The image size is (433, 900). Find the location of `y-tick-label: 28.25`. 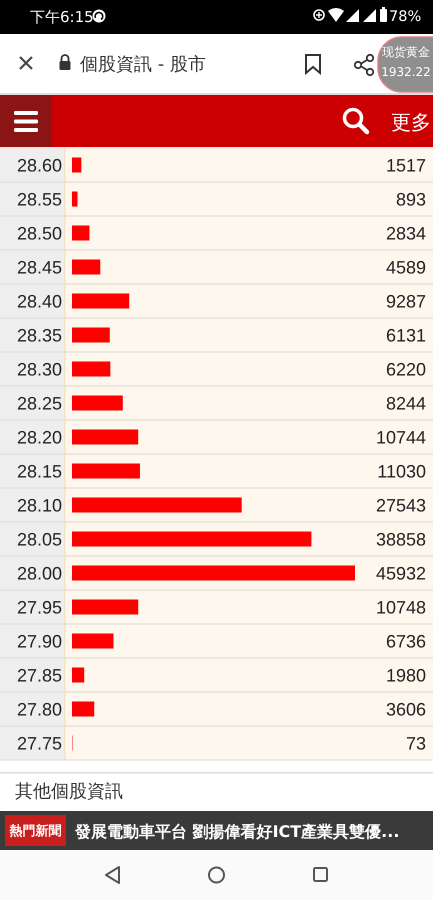

y-tick-label: 28.25 is located at coordinates (39, 403).